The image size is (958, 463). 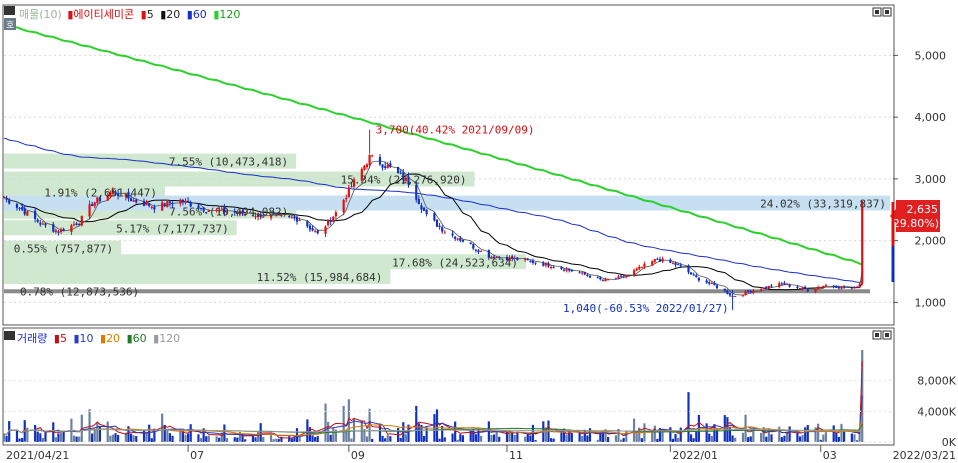 I want to click on volume-profile-label: 15.34% (21,276,920), so click(x=404, y=180).